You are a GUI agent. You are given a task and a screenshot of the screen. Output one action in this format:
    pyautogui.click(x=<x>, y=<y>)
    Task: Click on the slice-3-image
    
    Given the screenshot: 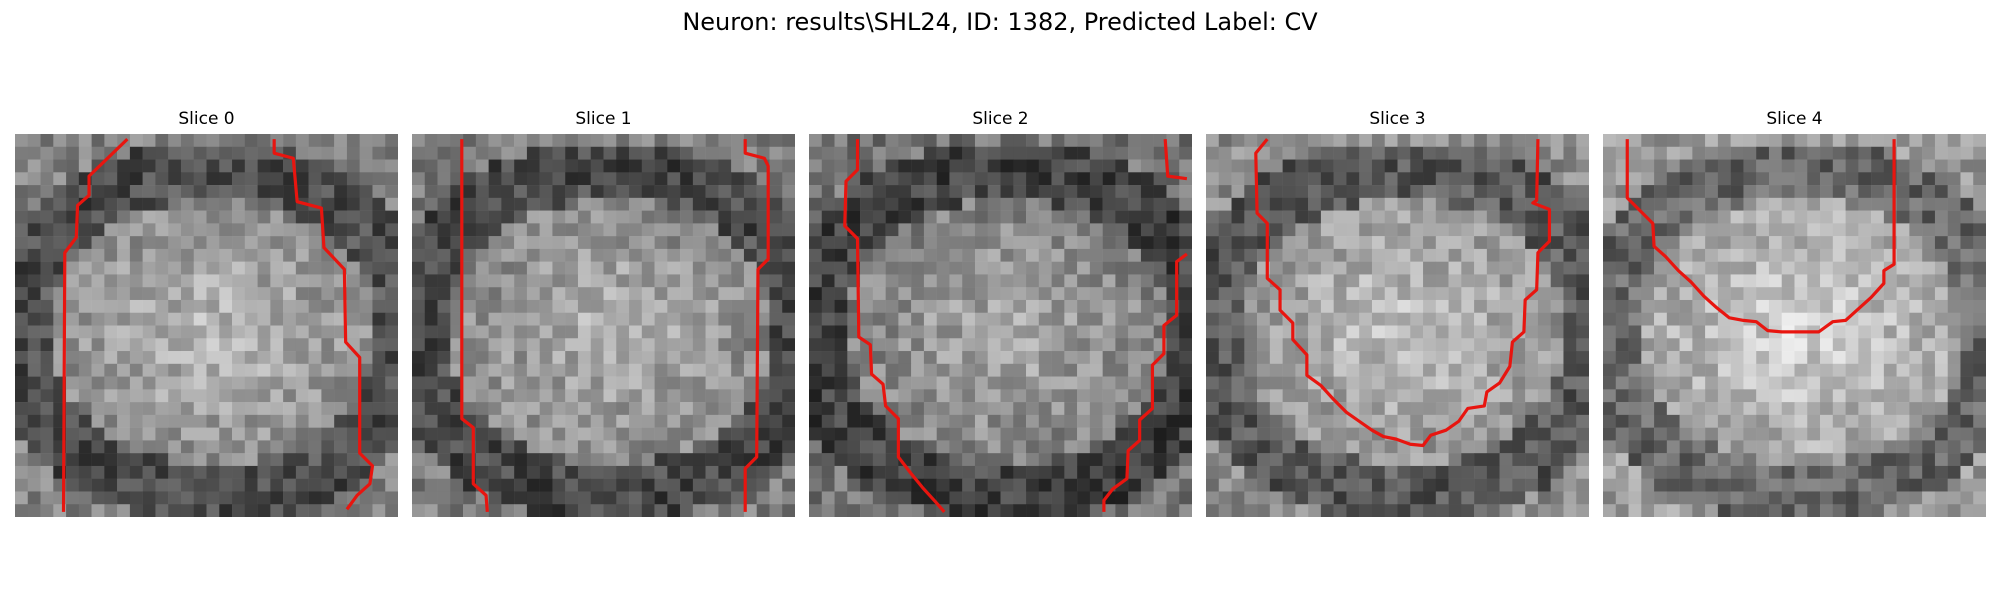 What is the action you would take?
    pyautogui.click(x=1397, y=325)
    